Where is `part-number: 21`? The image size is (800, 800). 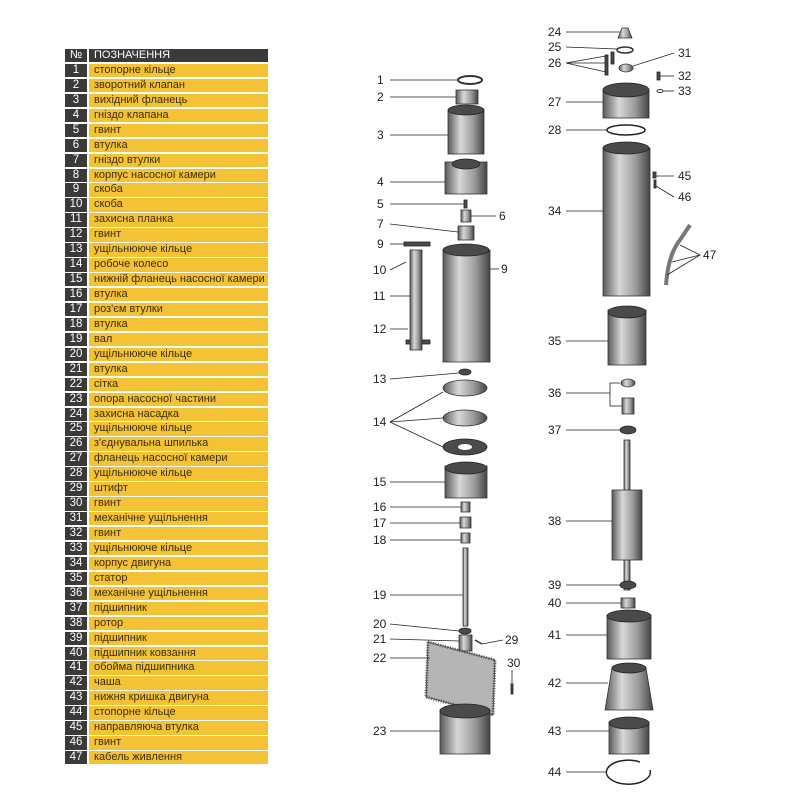
part-number: 21 is located at coordinates (76, 369).